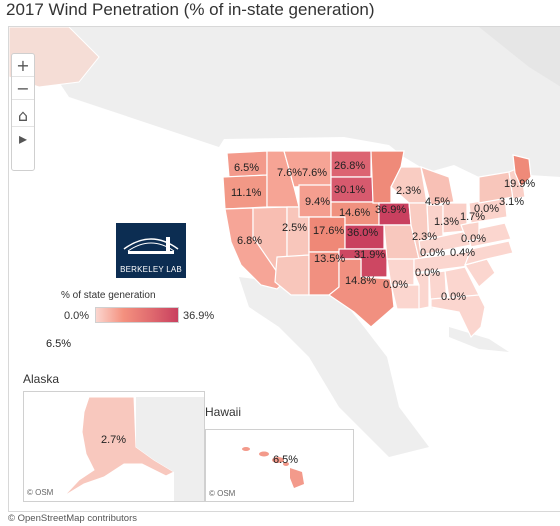 Image resolution: width=560 pixels, height=526 pixels. What do you see at coordinates (292, 275) in the screenshot?
I see `state-az` at bounding box center [292, 275].